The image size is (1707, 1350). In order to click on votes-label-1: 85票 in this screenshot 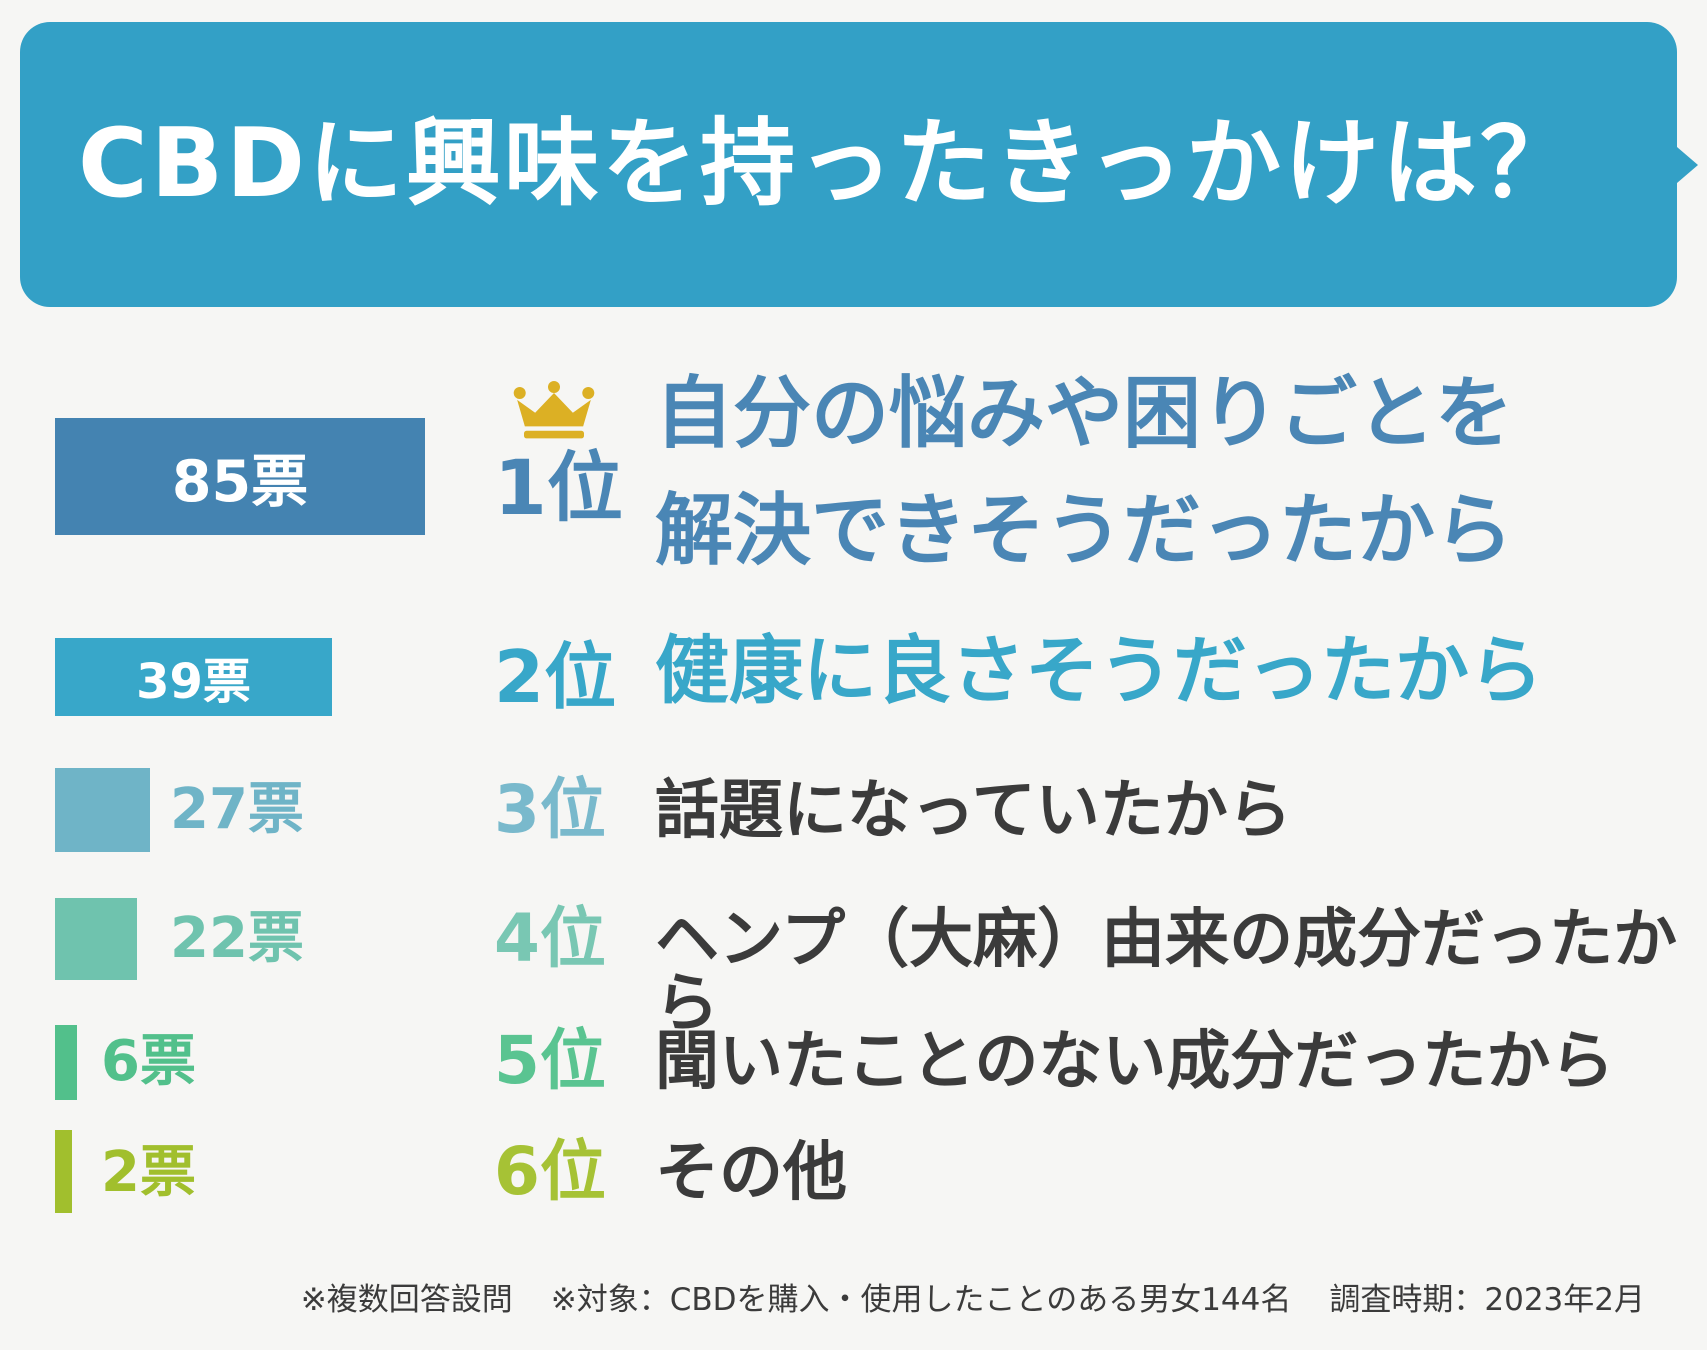, I will do `click(240, 481)`.